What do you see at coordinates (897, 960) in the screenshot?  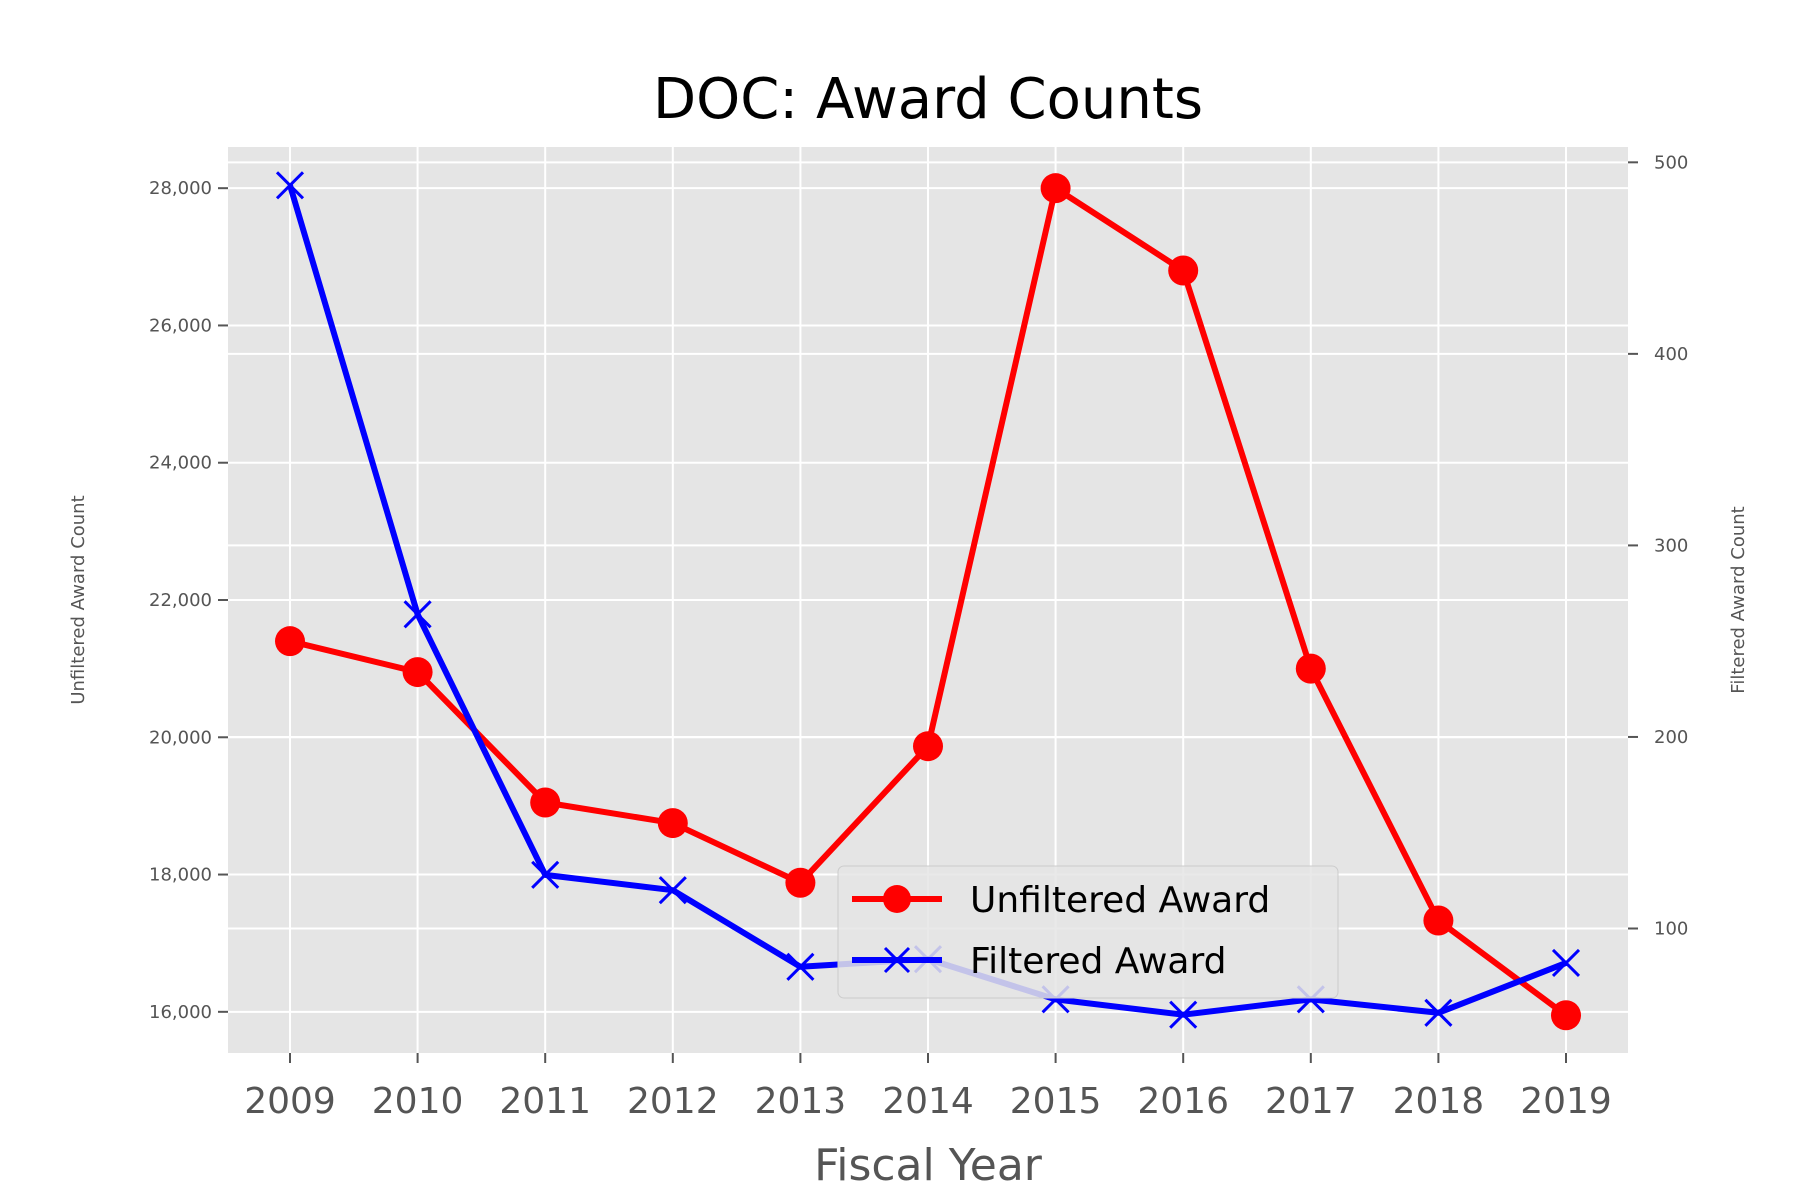 I see `legend-marker-filtered` at bounding box center [897, 960].